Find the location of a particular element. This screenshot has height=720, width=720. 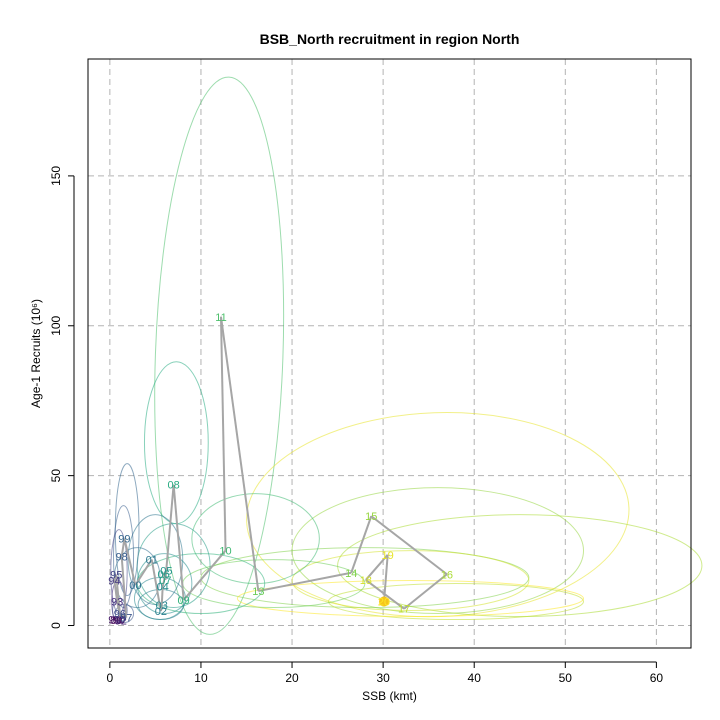

year-label-94: 94 is located at coordinates (114, 582).